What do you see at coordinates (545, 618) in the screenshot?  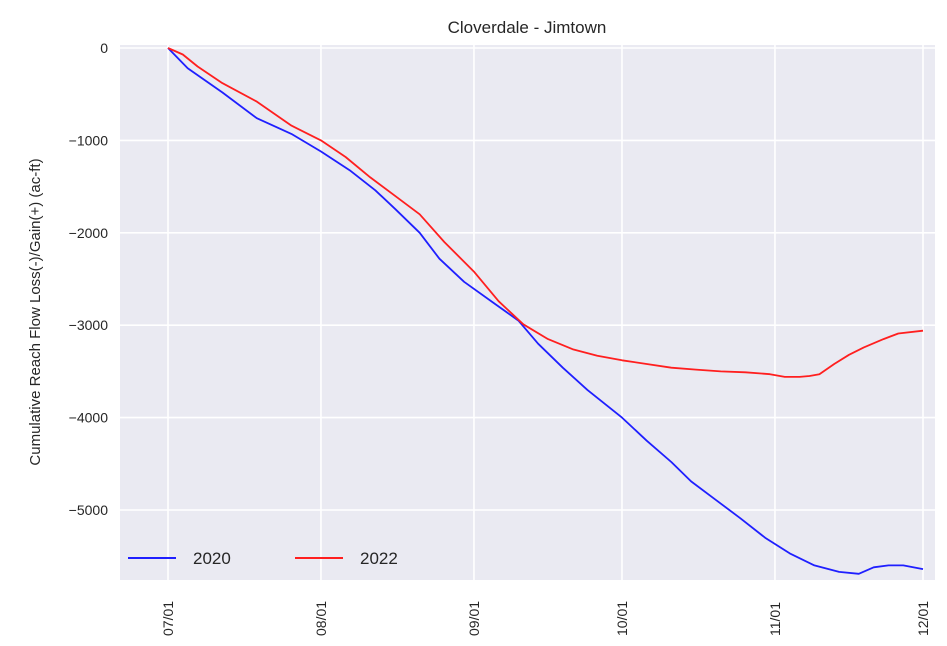 I see `x-tick-labels: 07/01 08/01 09/01 10/01 11/01 12/01` at bounding box center [545, 618].